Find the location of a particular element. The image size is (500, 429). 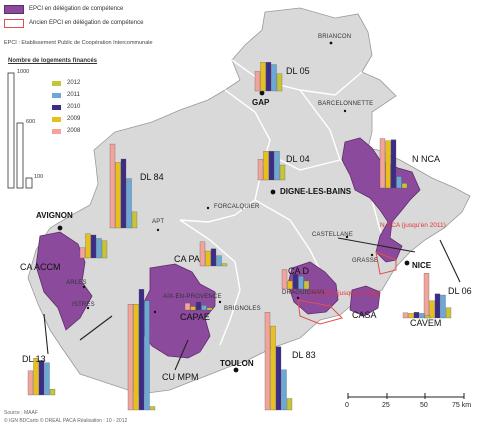

bar-n-nca-2010 is located at coordinates (393, 164).